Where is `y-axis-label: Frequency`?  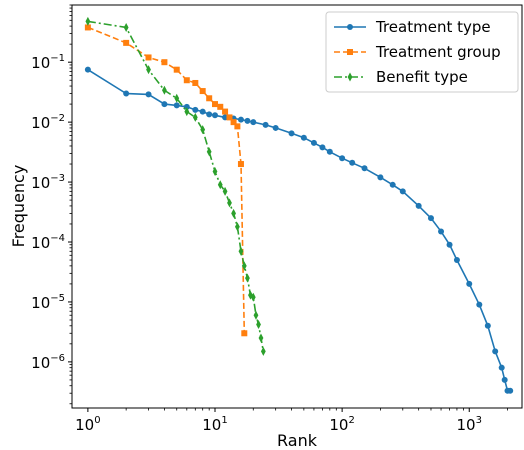 y-axis-label: Frequency is located at coordinates (18, 206).